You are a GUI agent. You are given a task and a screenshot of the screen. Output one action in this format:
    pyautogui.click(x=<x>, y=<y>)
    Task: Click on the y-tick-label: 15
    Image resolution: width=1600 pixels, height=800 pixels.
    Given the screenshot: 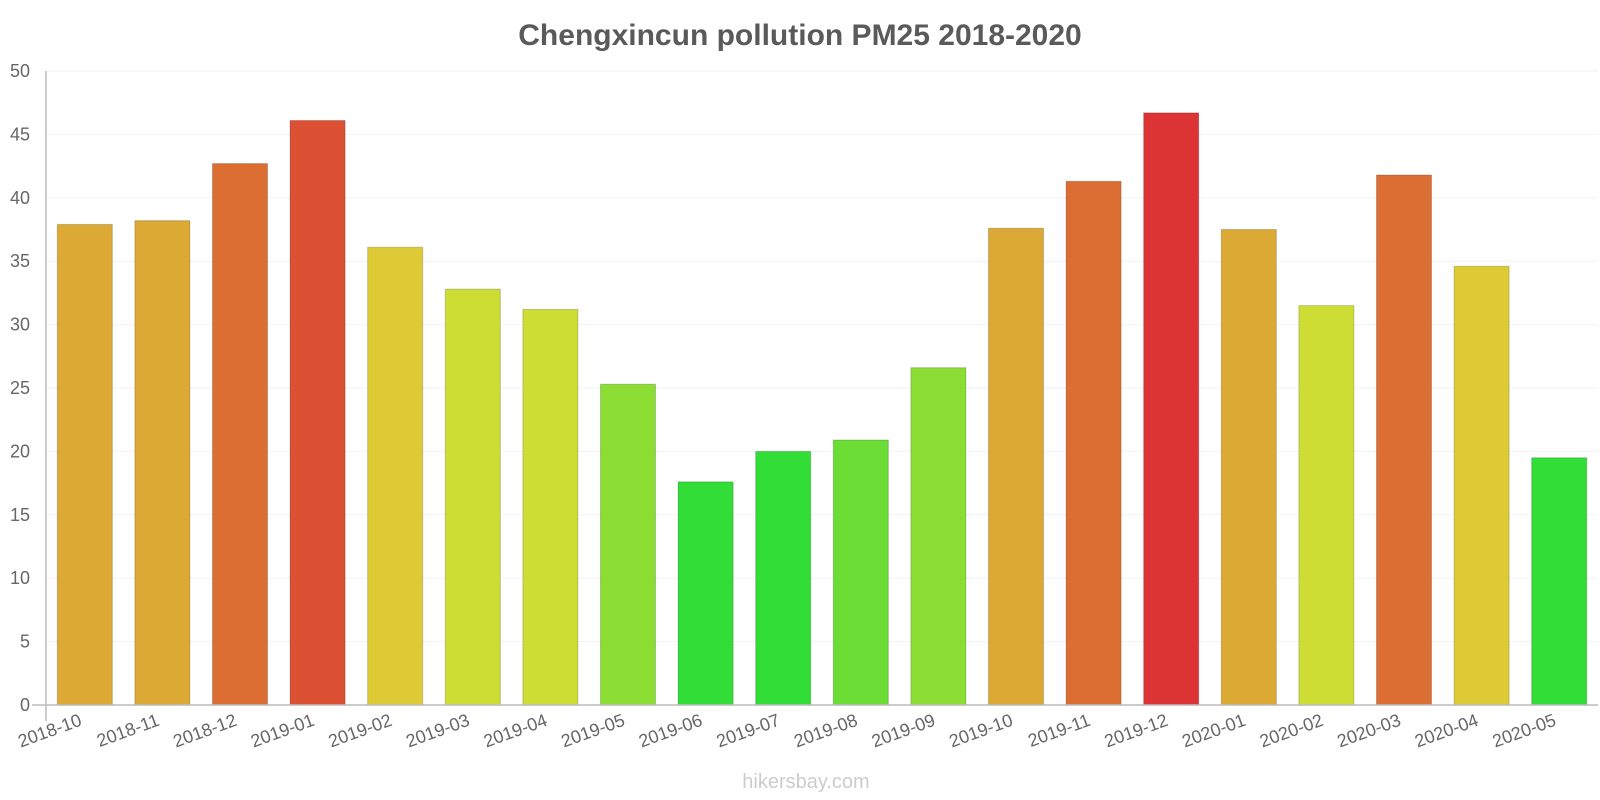 What is the action you would take?
    pyautogui.click(x=20, y=515)
    